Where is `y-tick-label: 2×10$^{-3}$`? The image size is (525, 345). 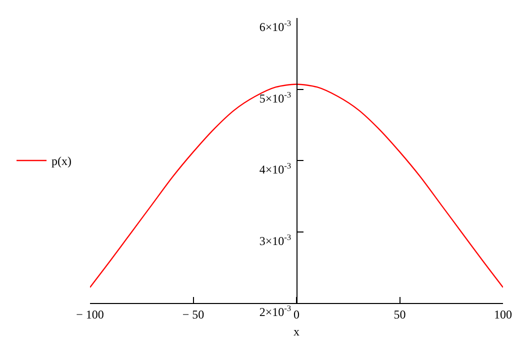
y-tick-label: 2×10$^{-3}$ is located at coordinates (275, 312).